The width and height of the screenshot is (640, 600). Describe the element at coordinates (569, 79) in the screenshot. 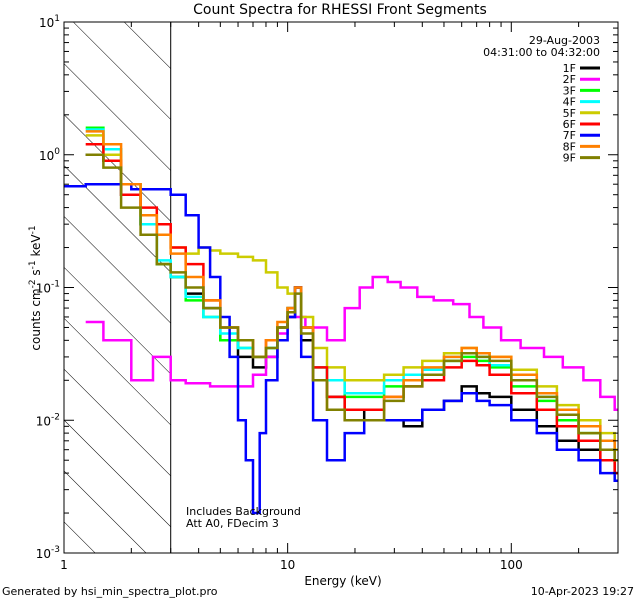

I see `legend-label-2F: 2F` at that location.